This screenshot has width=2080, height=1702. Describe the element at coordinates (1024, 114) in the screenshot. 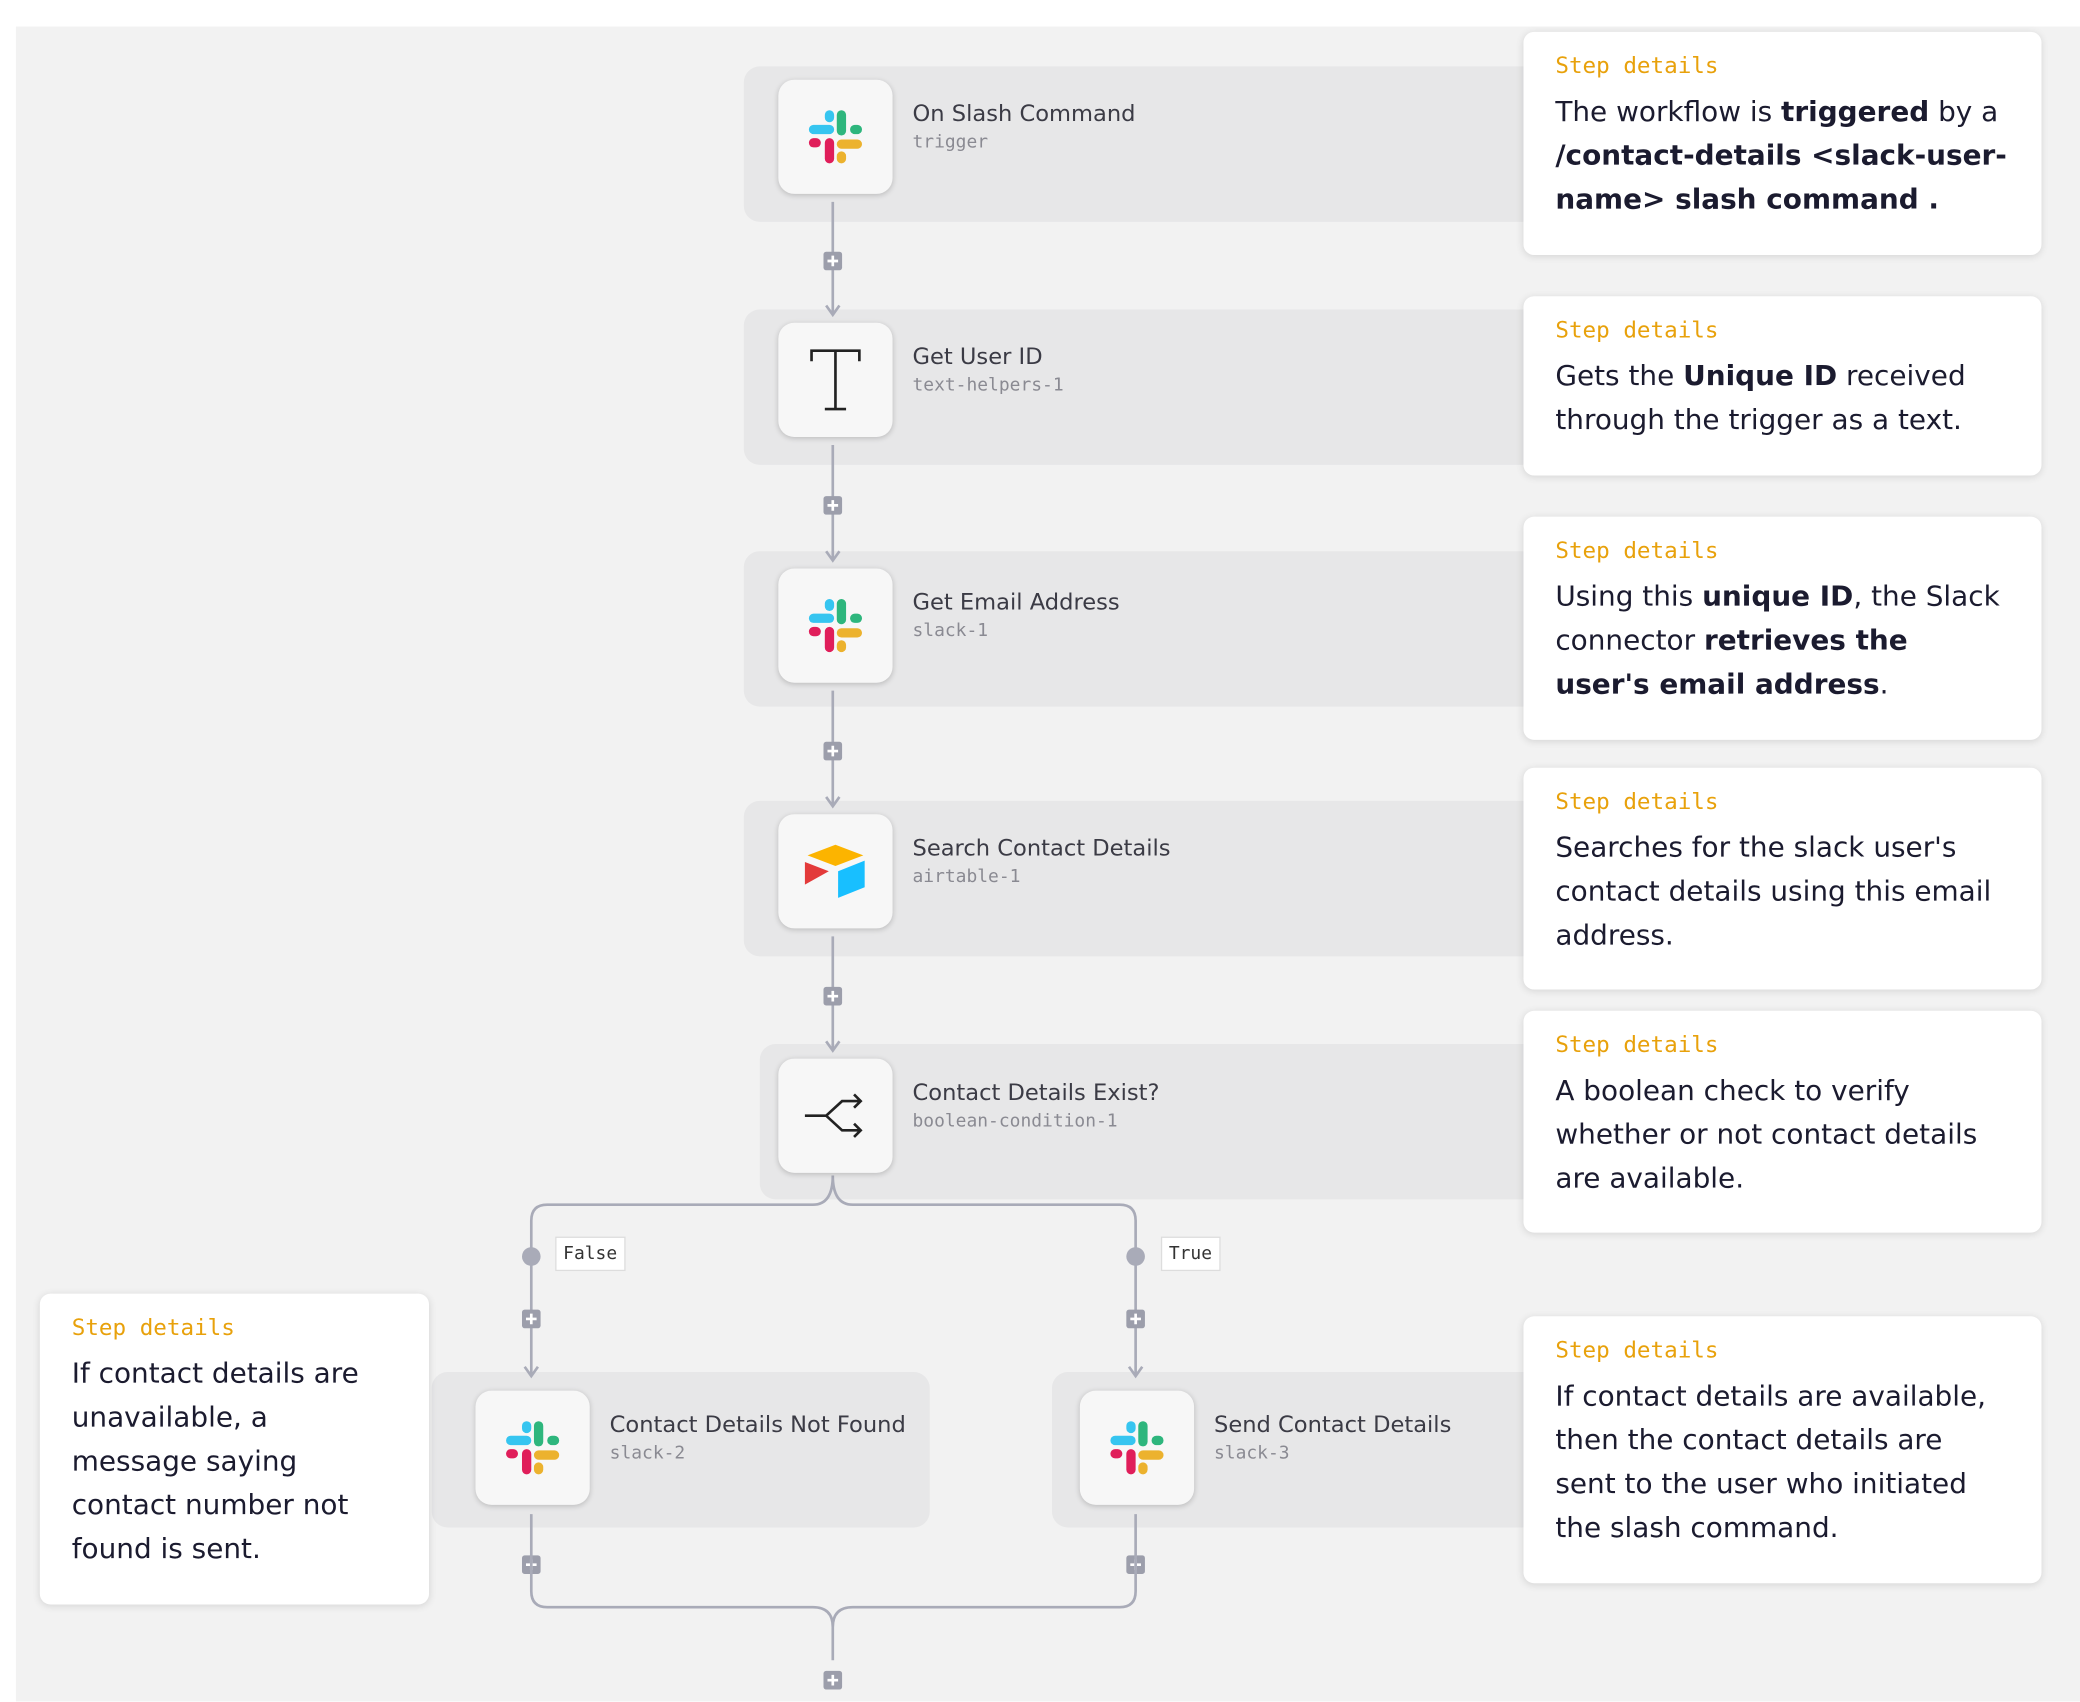

I see `node-title: On Slash Command` at that location.